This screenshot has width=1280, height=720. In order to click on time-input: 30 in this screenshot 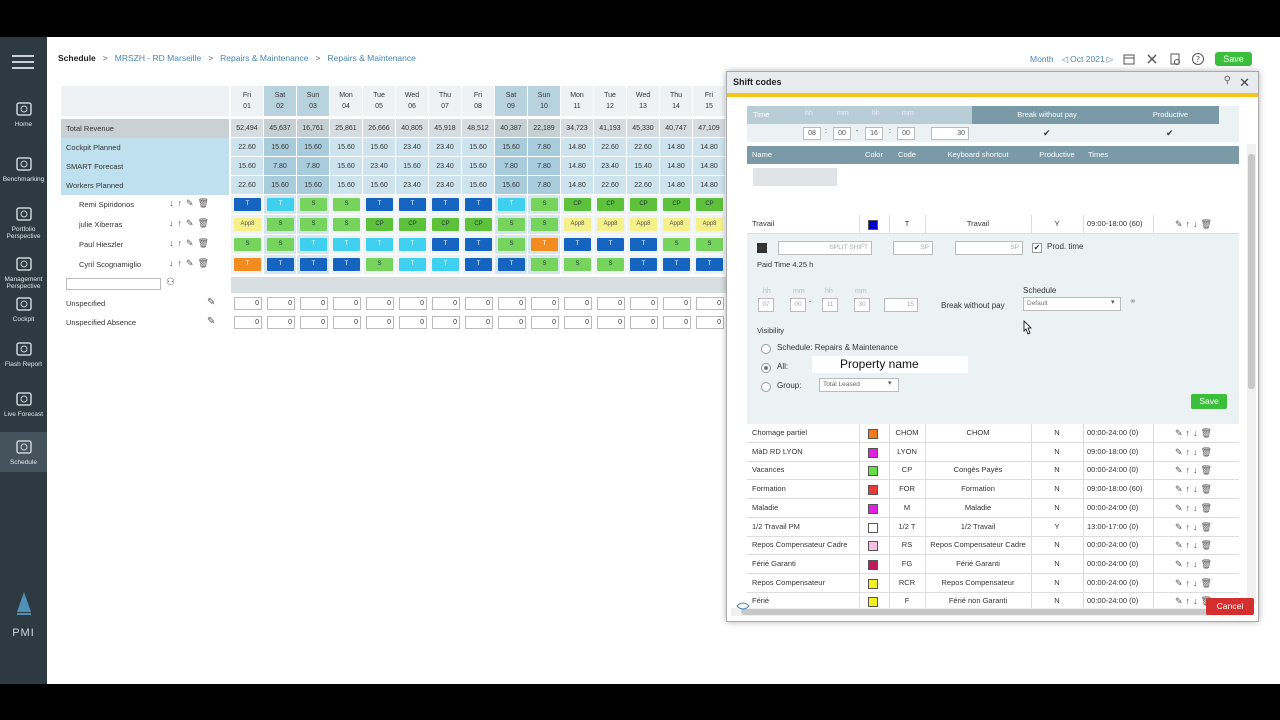, I will do `click(950, 133)`.